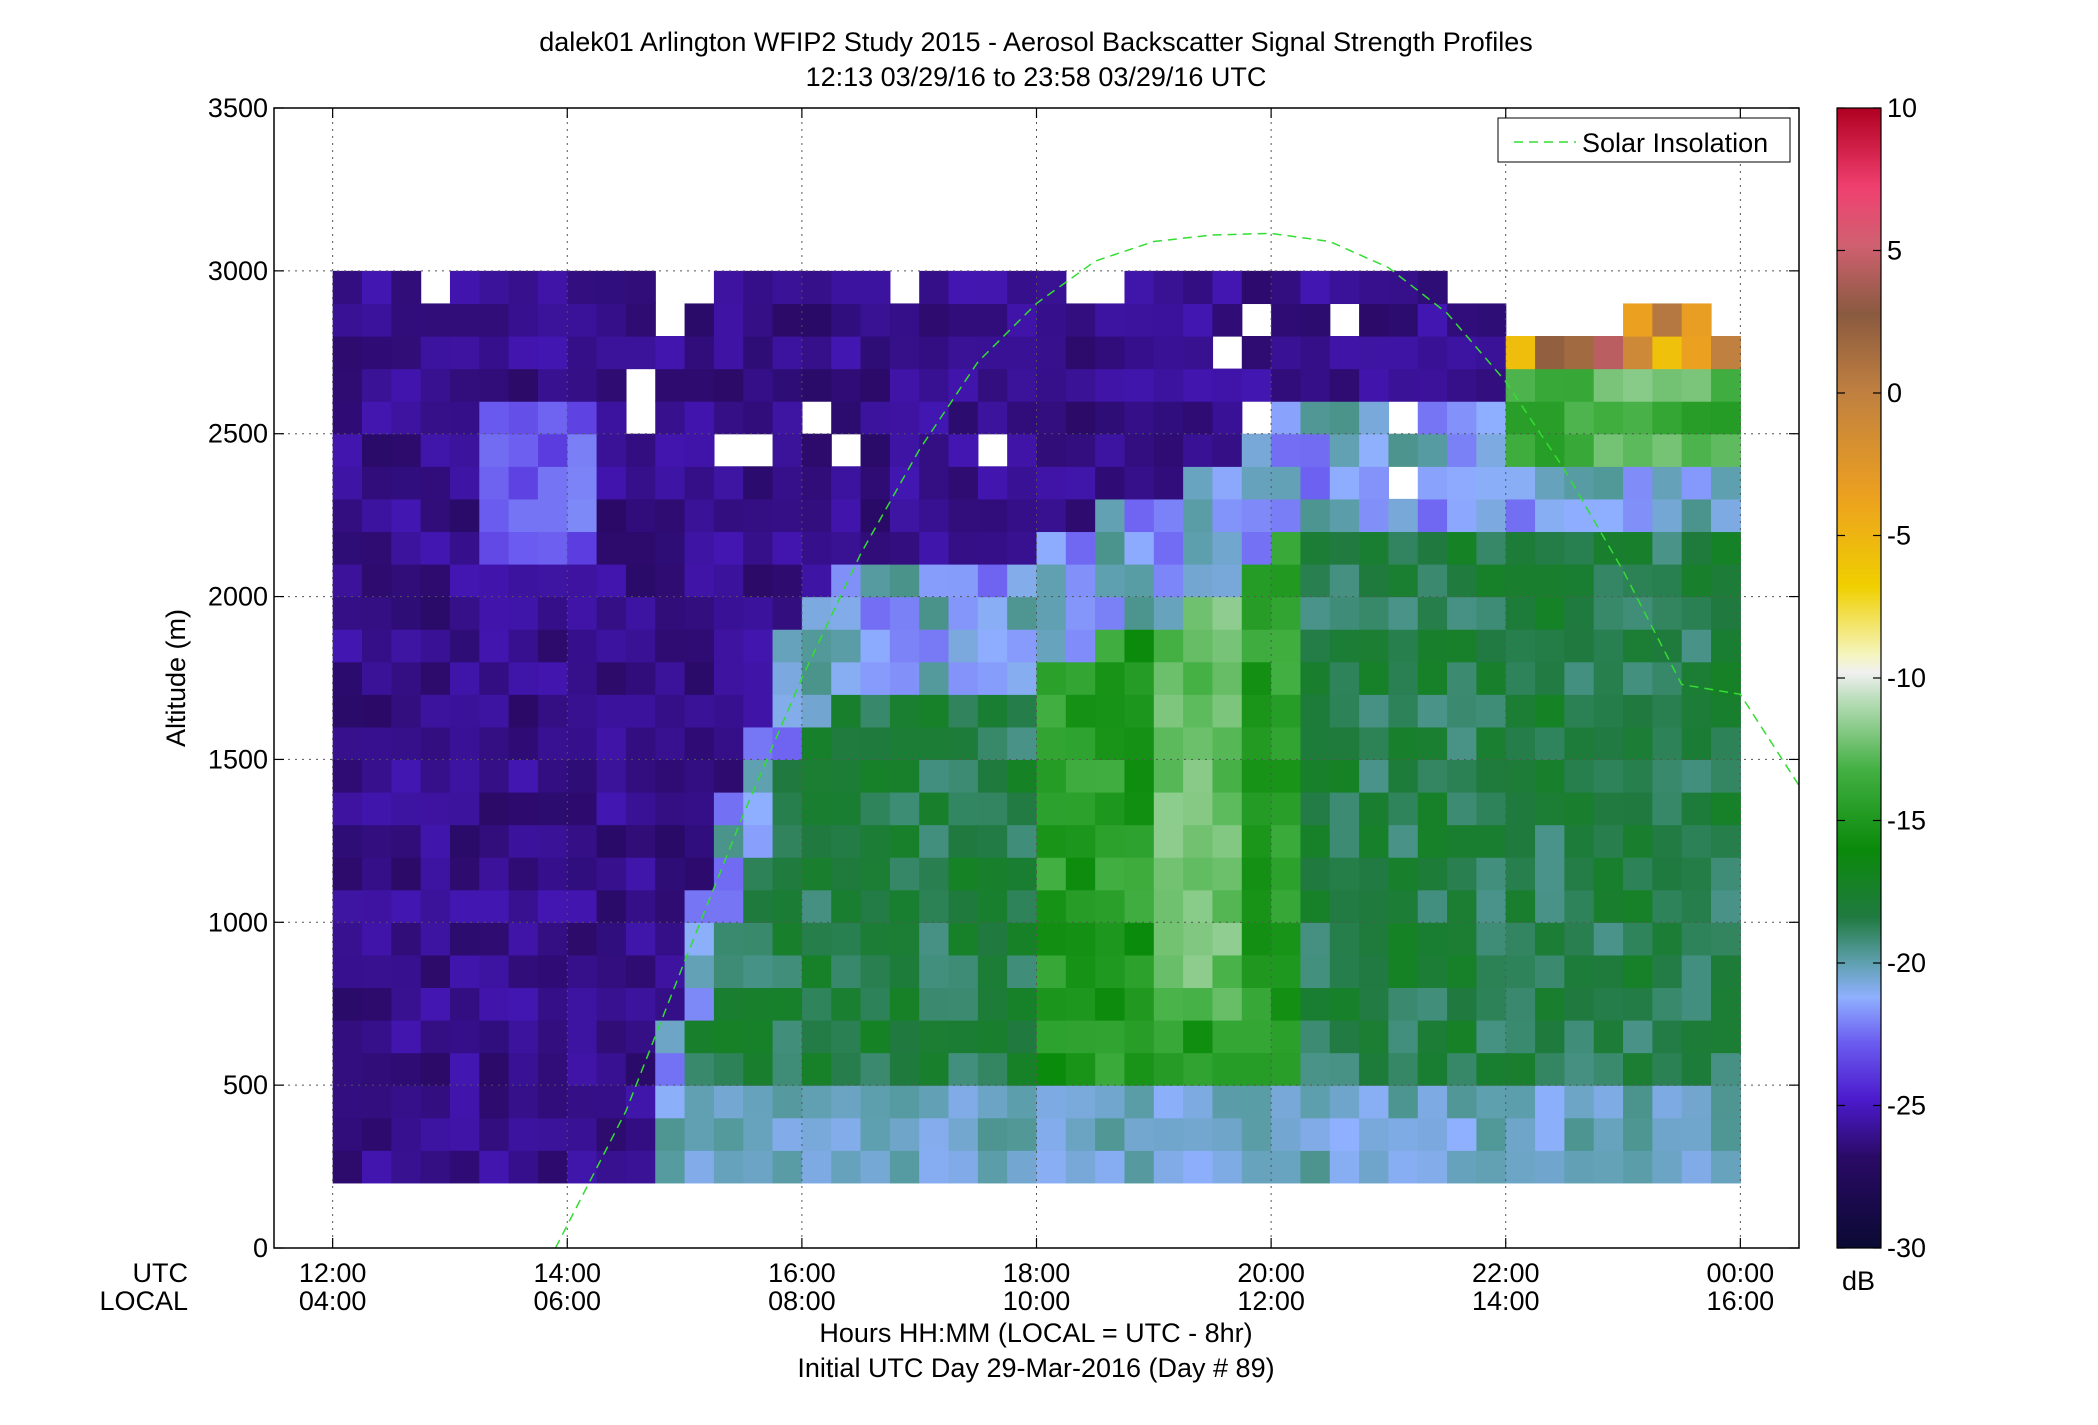 The height and width of the screenshot is (1425, 2098). What do you see at coordinates (1906, 963) in the screenshot?
I see `colorbar-tick-label: -20` at bounding box center [1906, 963].